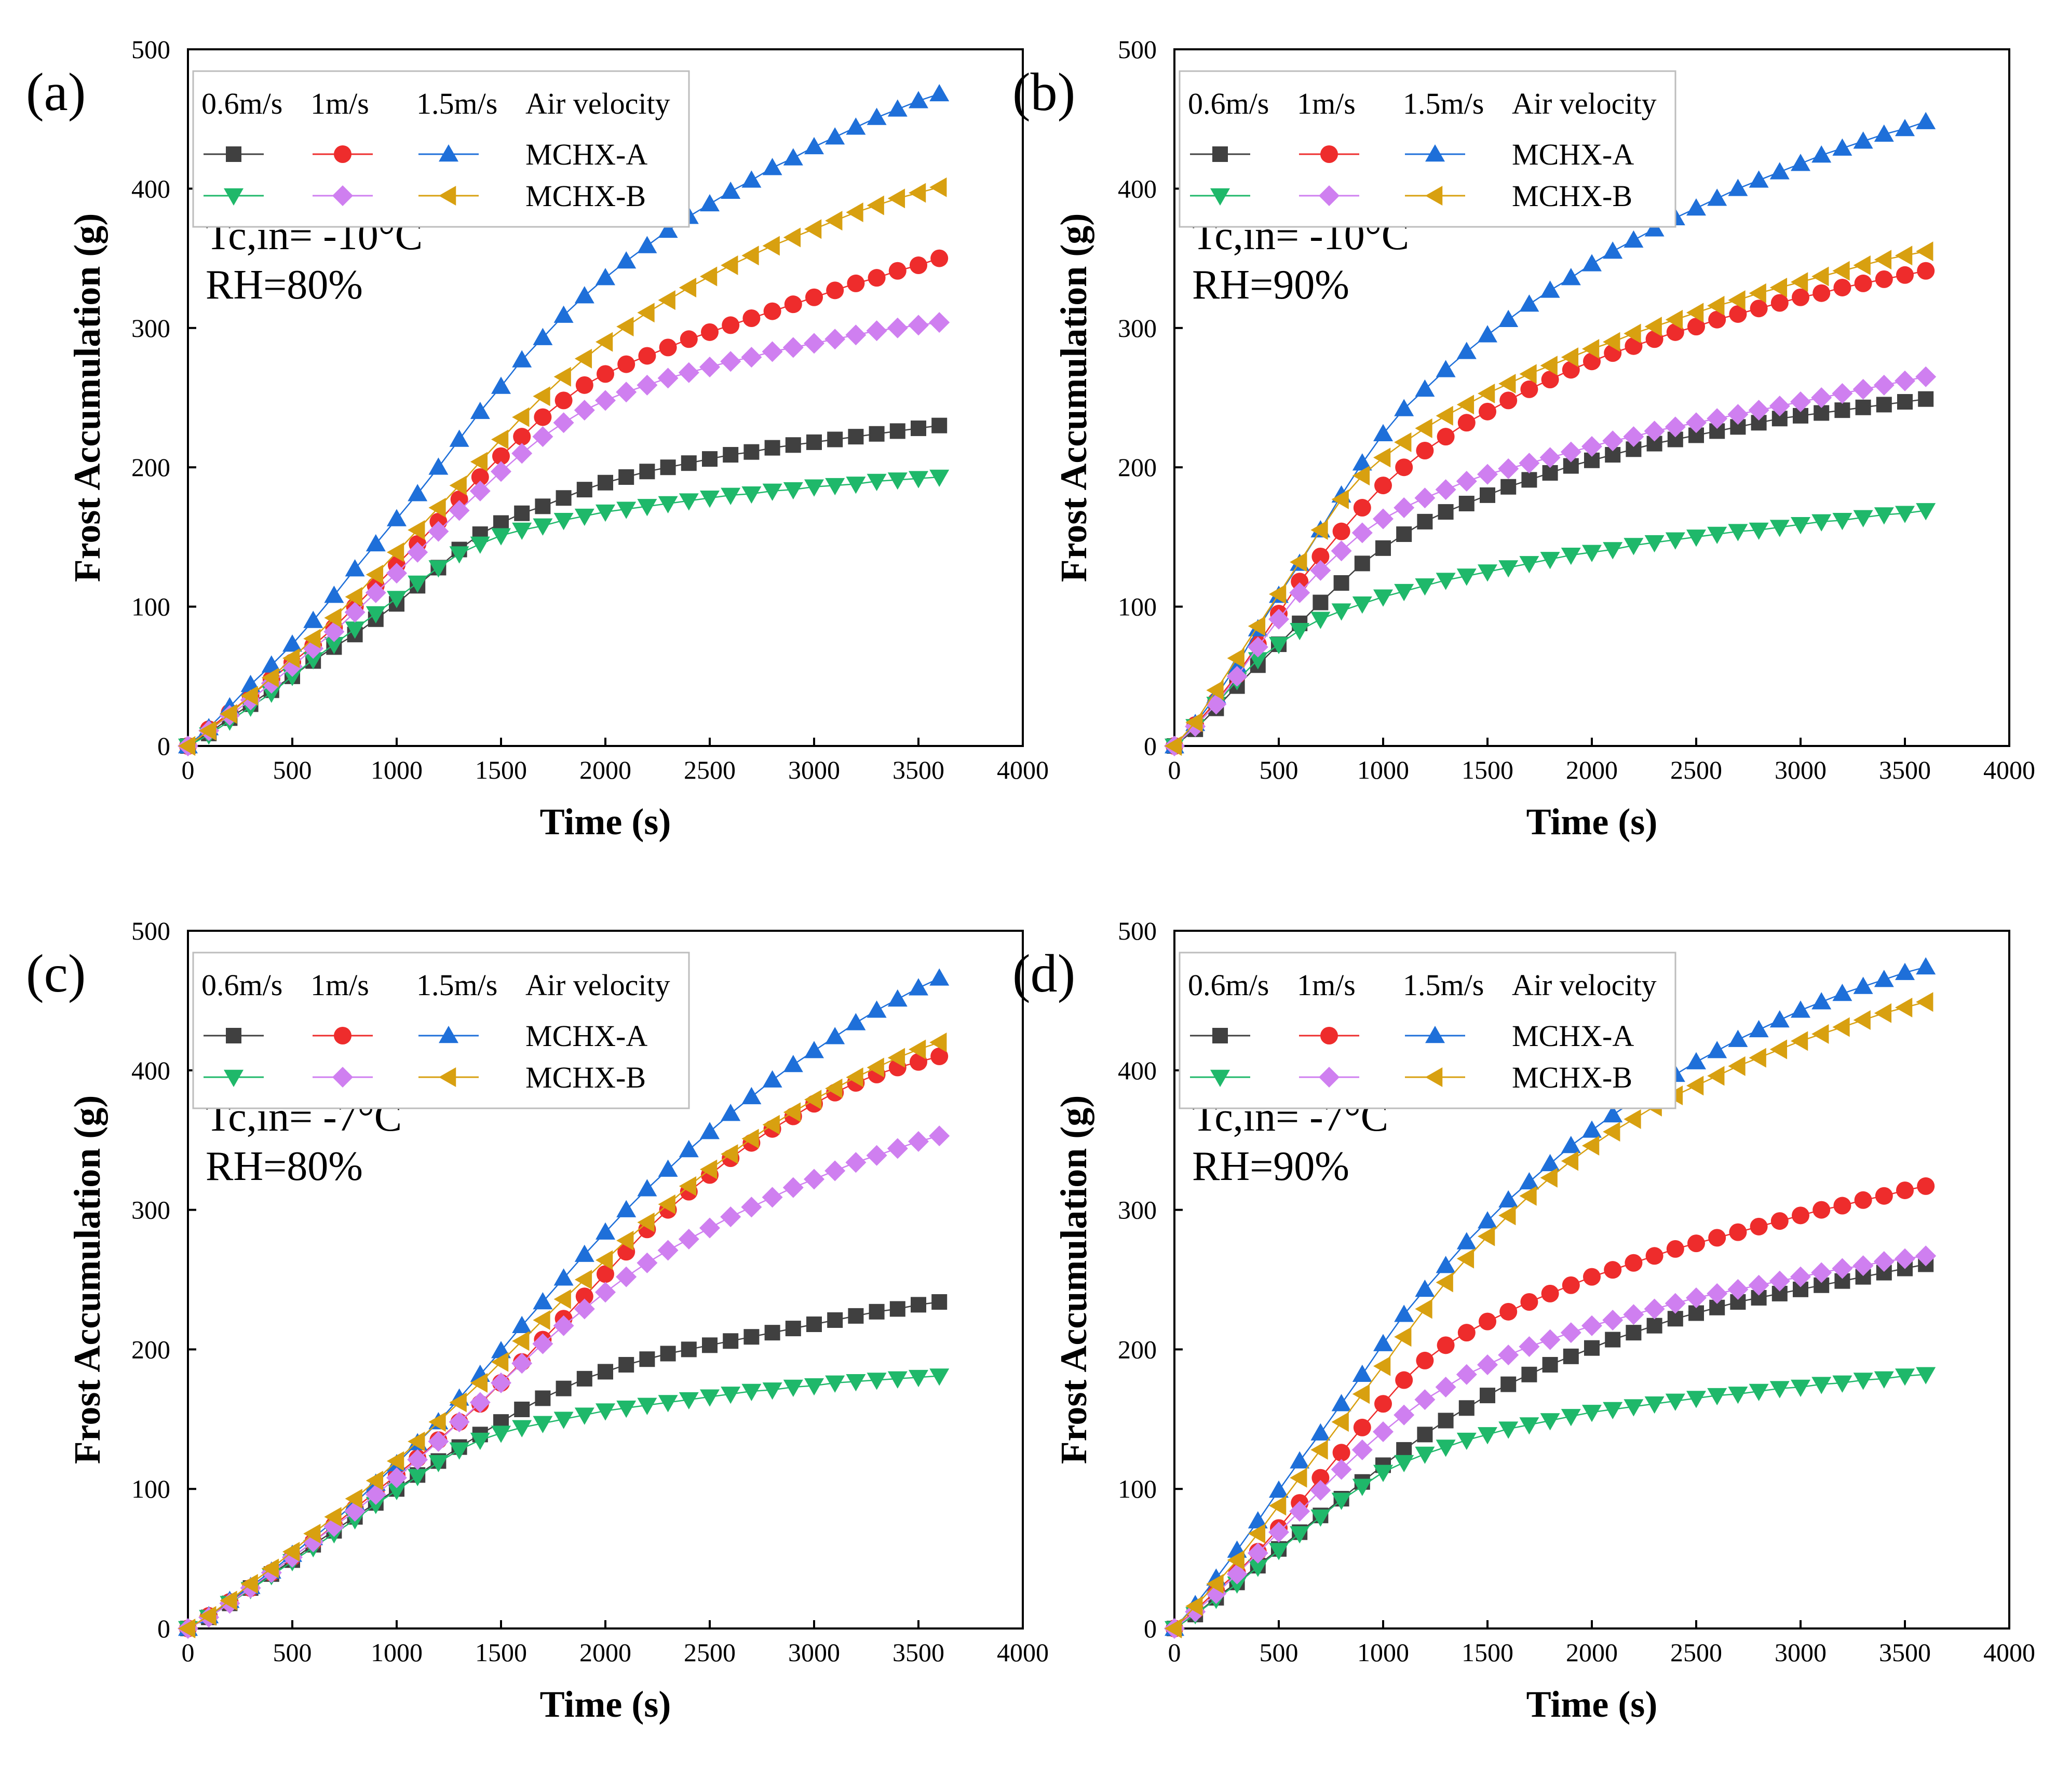  I want to click on legend-velocity-label: 1m/s, so click(1326, 985).